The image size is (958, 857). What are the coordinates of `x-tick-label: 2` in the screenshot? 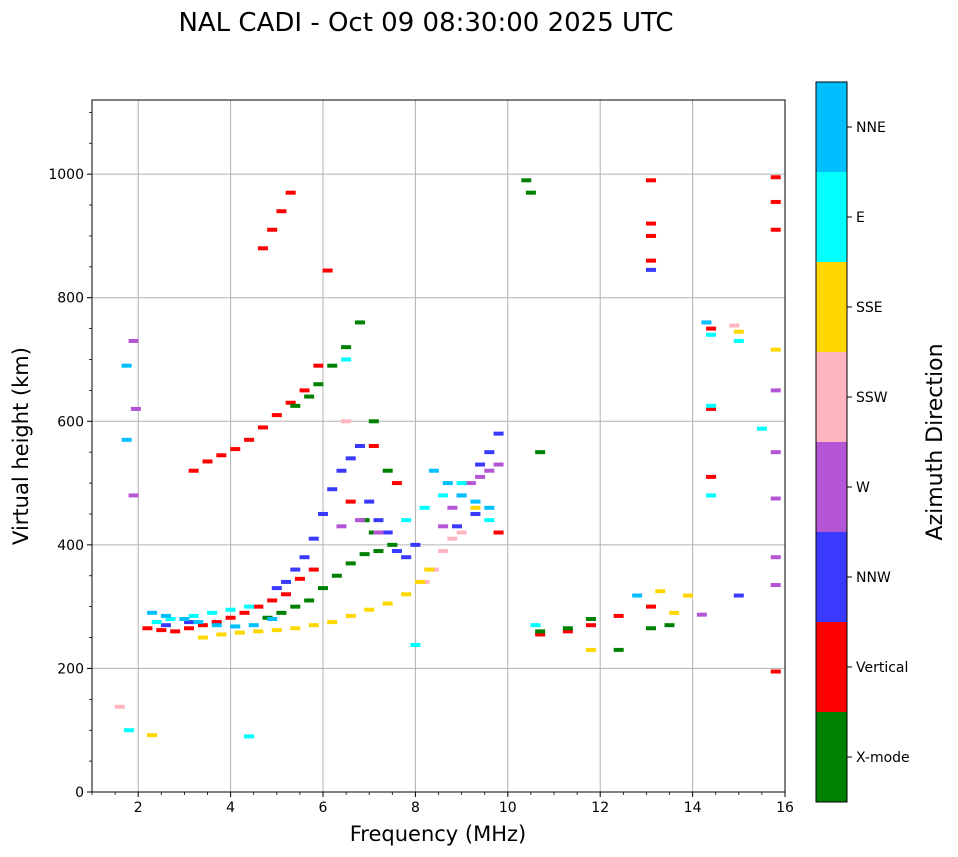 It's located at (138, 808).